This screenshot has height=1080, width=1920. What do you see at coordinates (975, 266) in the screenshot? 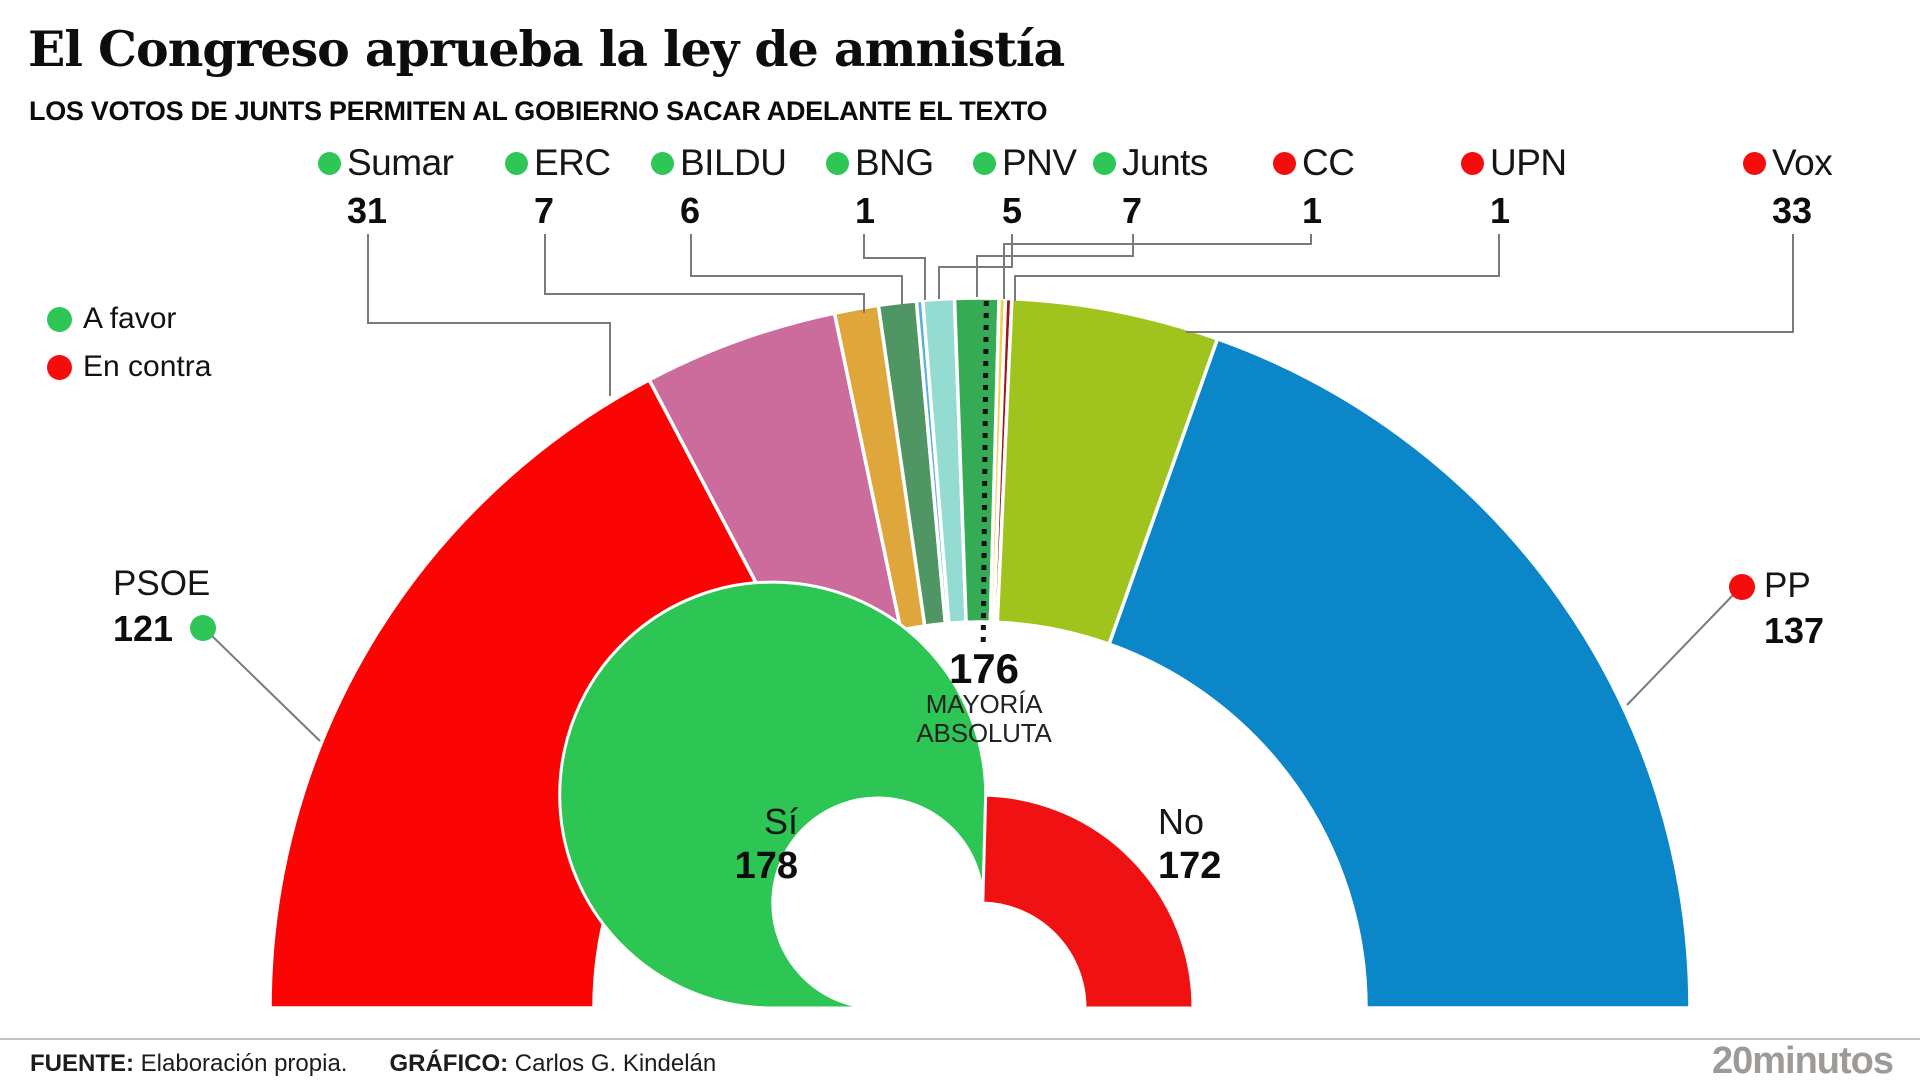
I see `leader-line-PNV` at bounding box center [975, 266].